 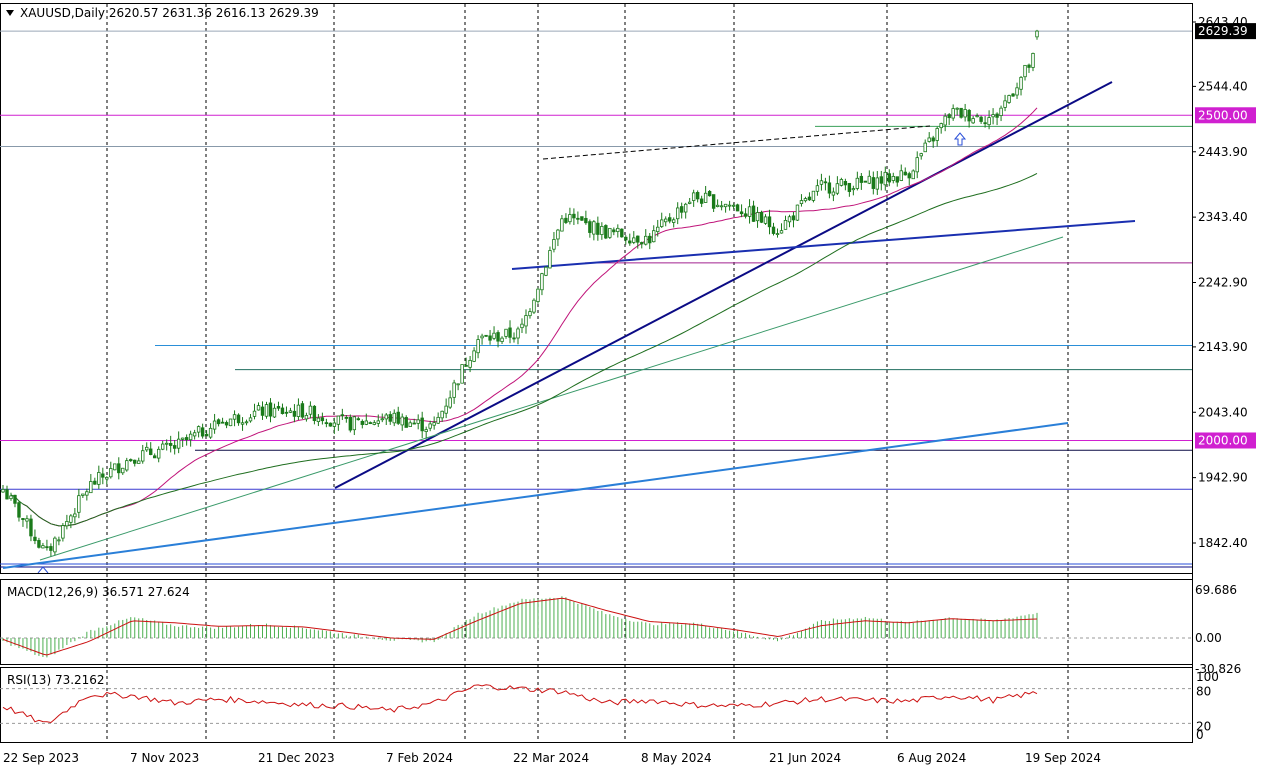 I want to click on rsi-panel, so click(x=596, y=704).